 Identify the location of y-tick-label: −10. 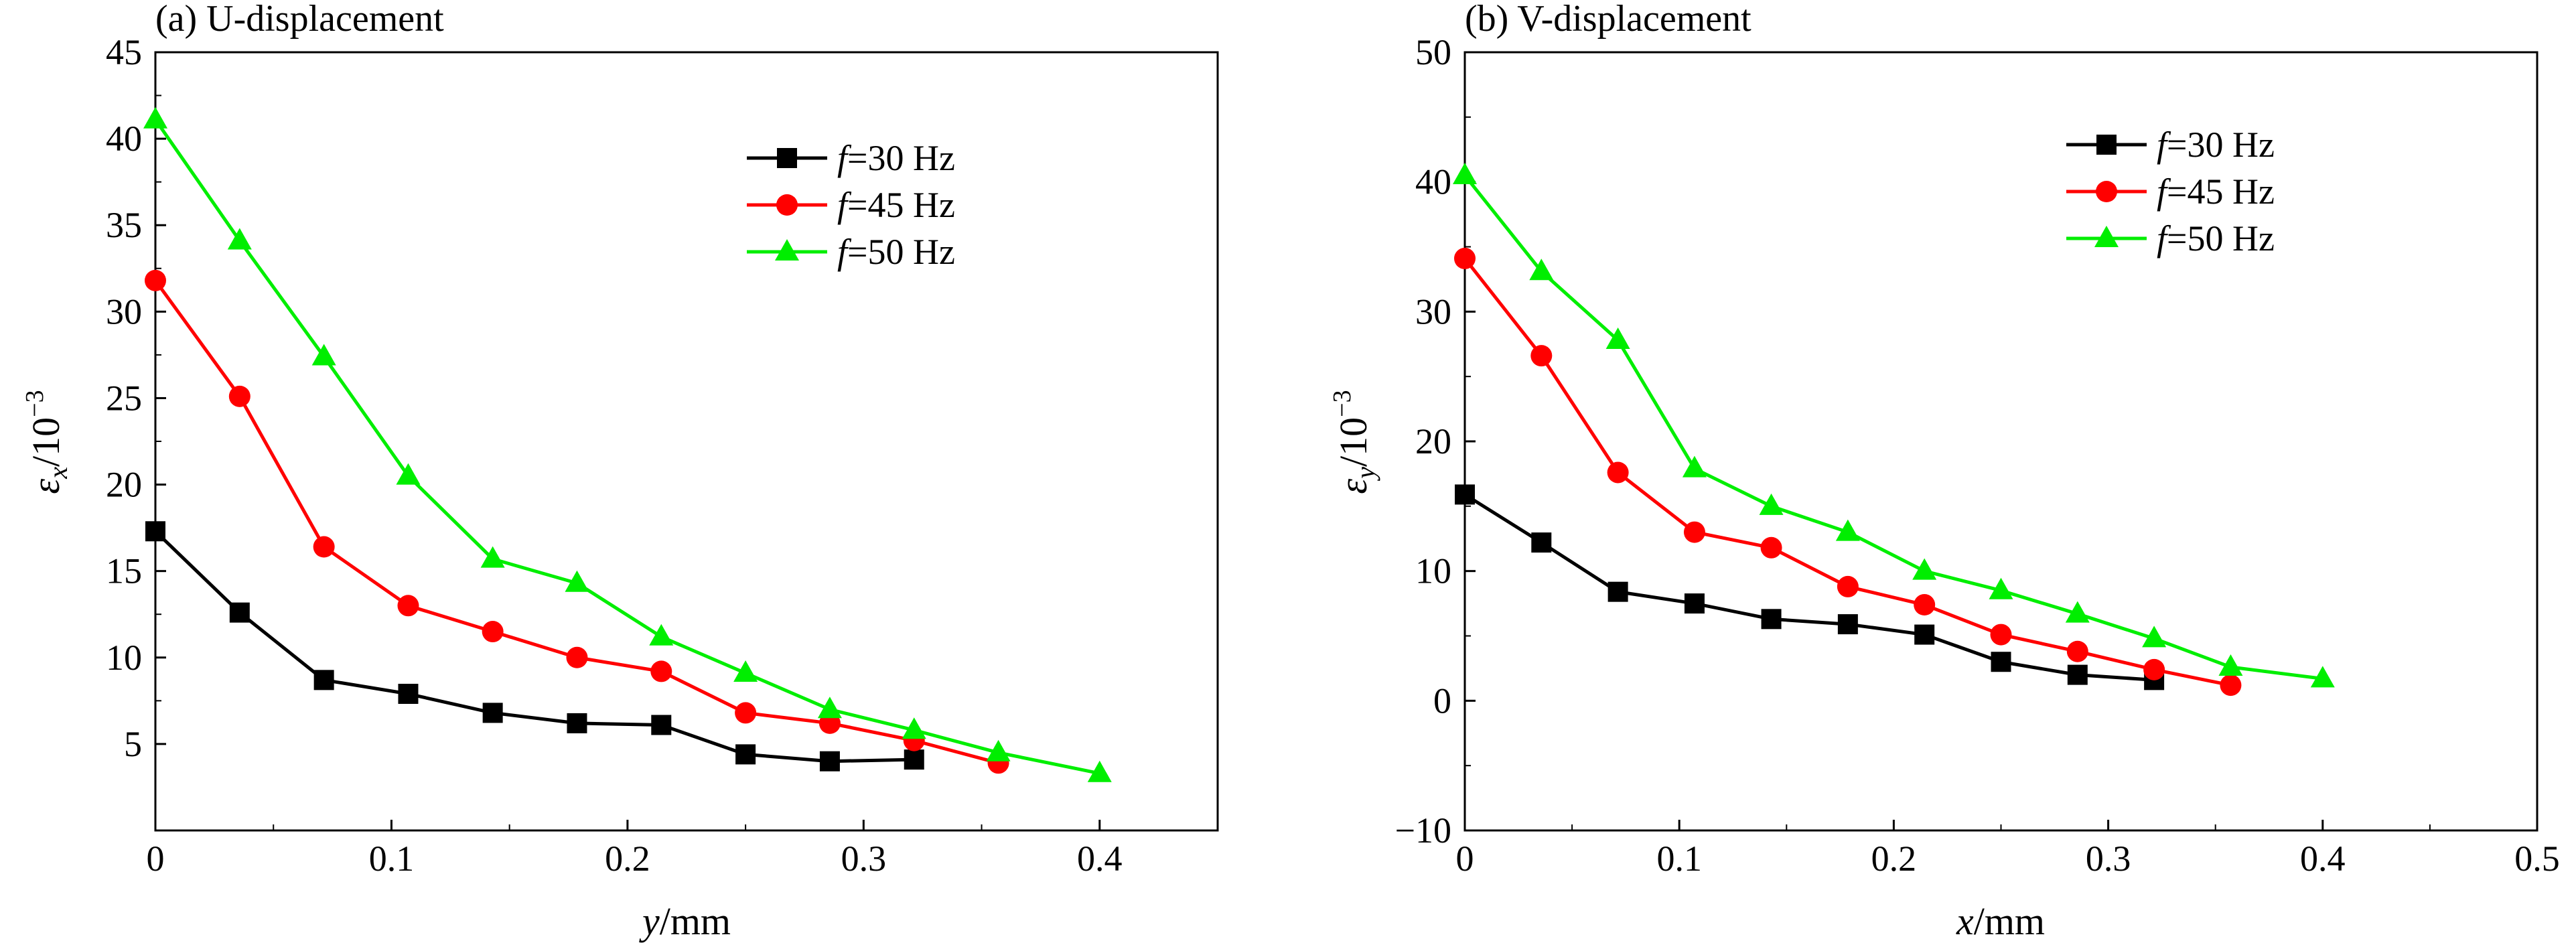
(1423, 830).